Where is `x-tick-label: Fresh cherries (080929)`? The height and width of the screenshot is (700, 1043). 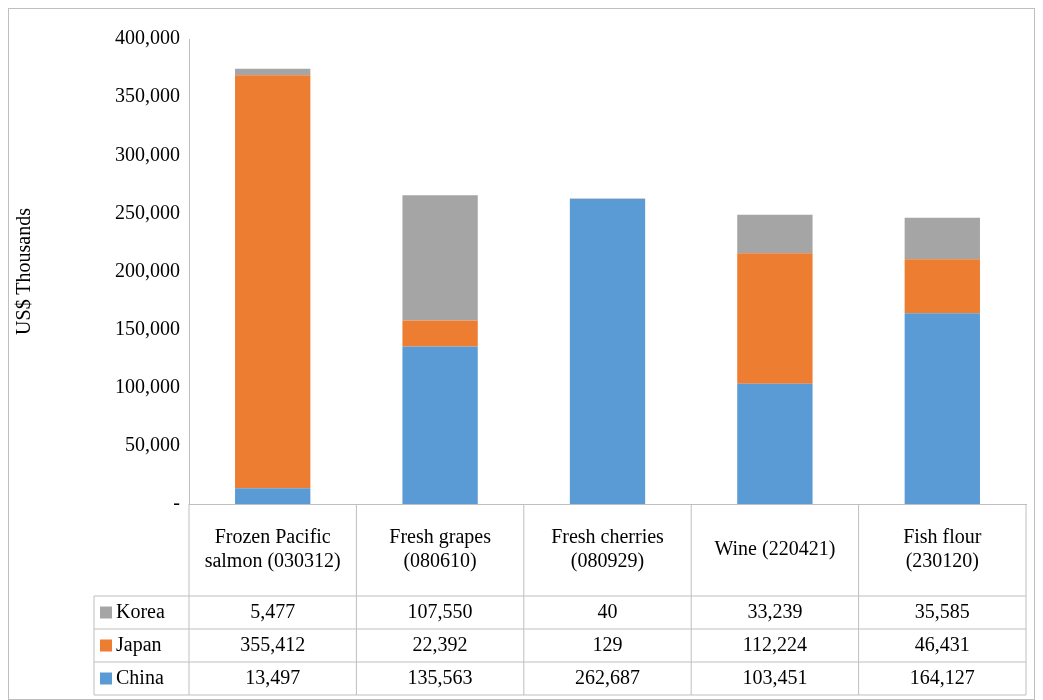
x-tick-label: Fresh cherries (080929) is located at coordinates (608, 549).